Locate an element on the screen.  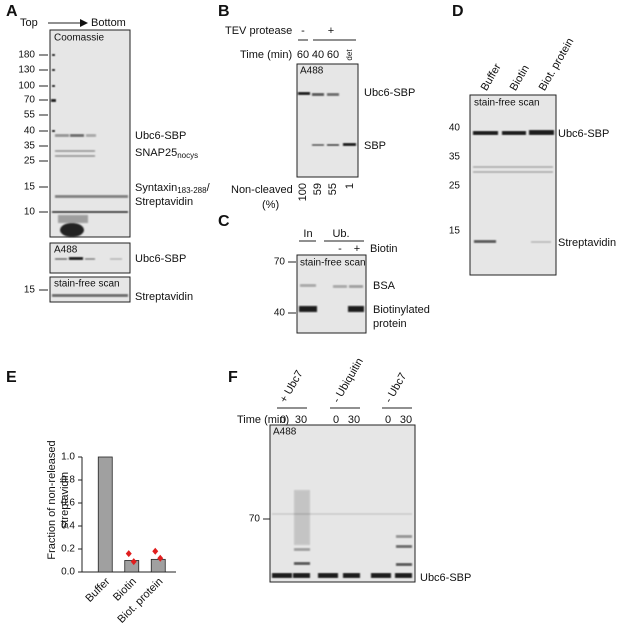
lane-label: Buffer is located at coordinates (491, 77).